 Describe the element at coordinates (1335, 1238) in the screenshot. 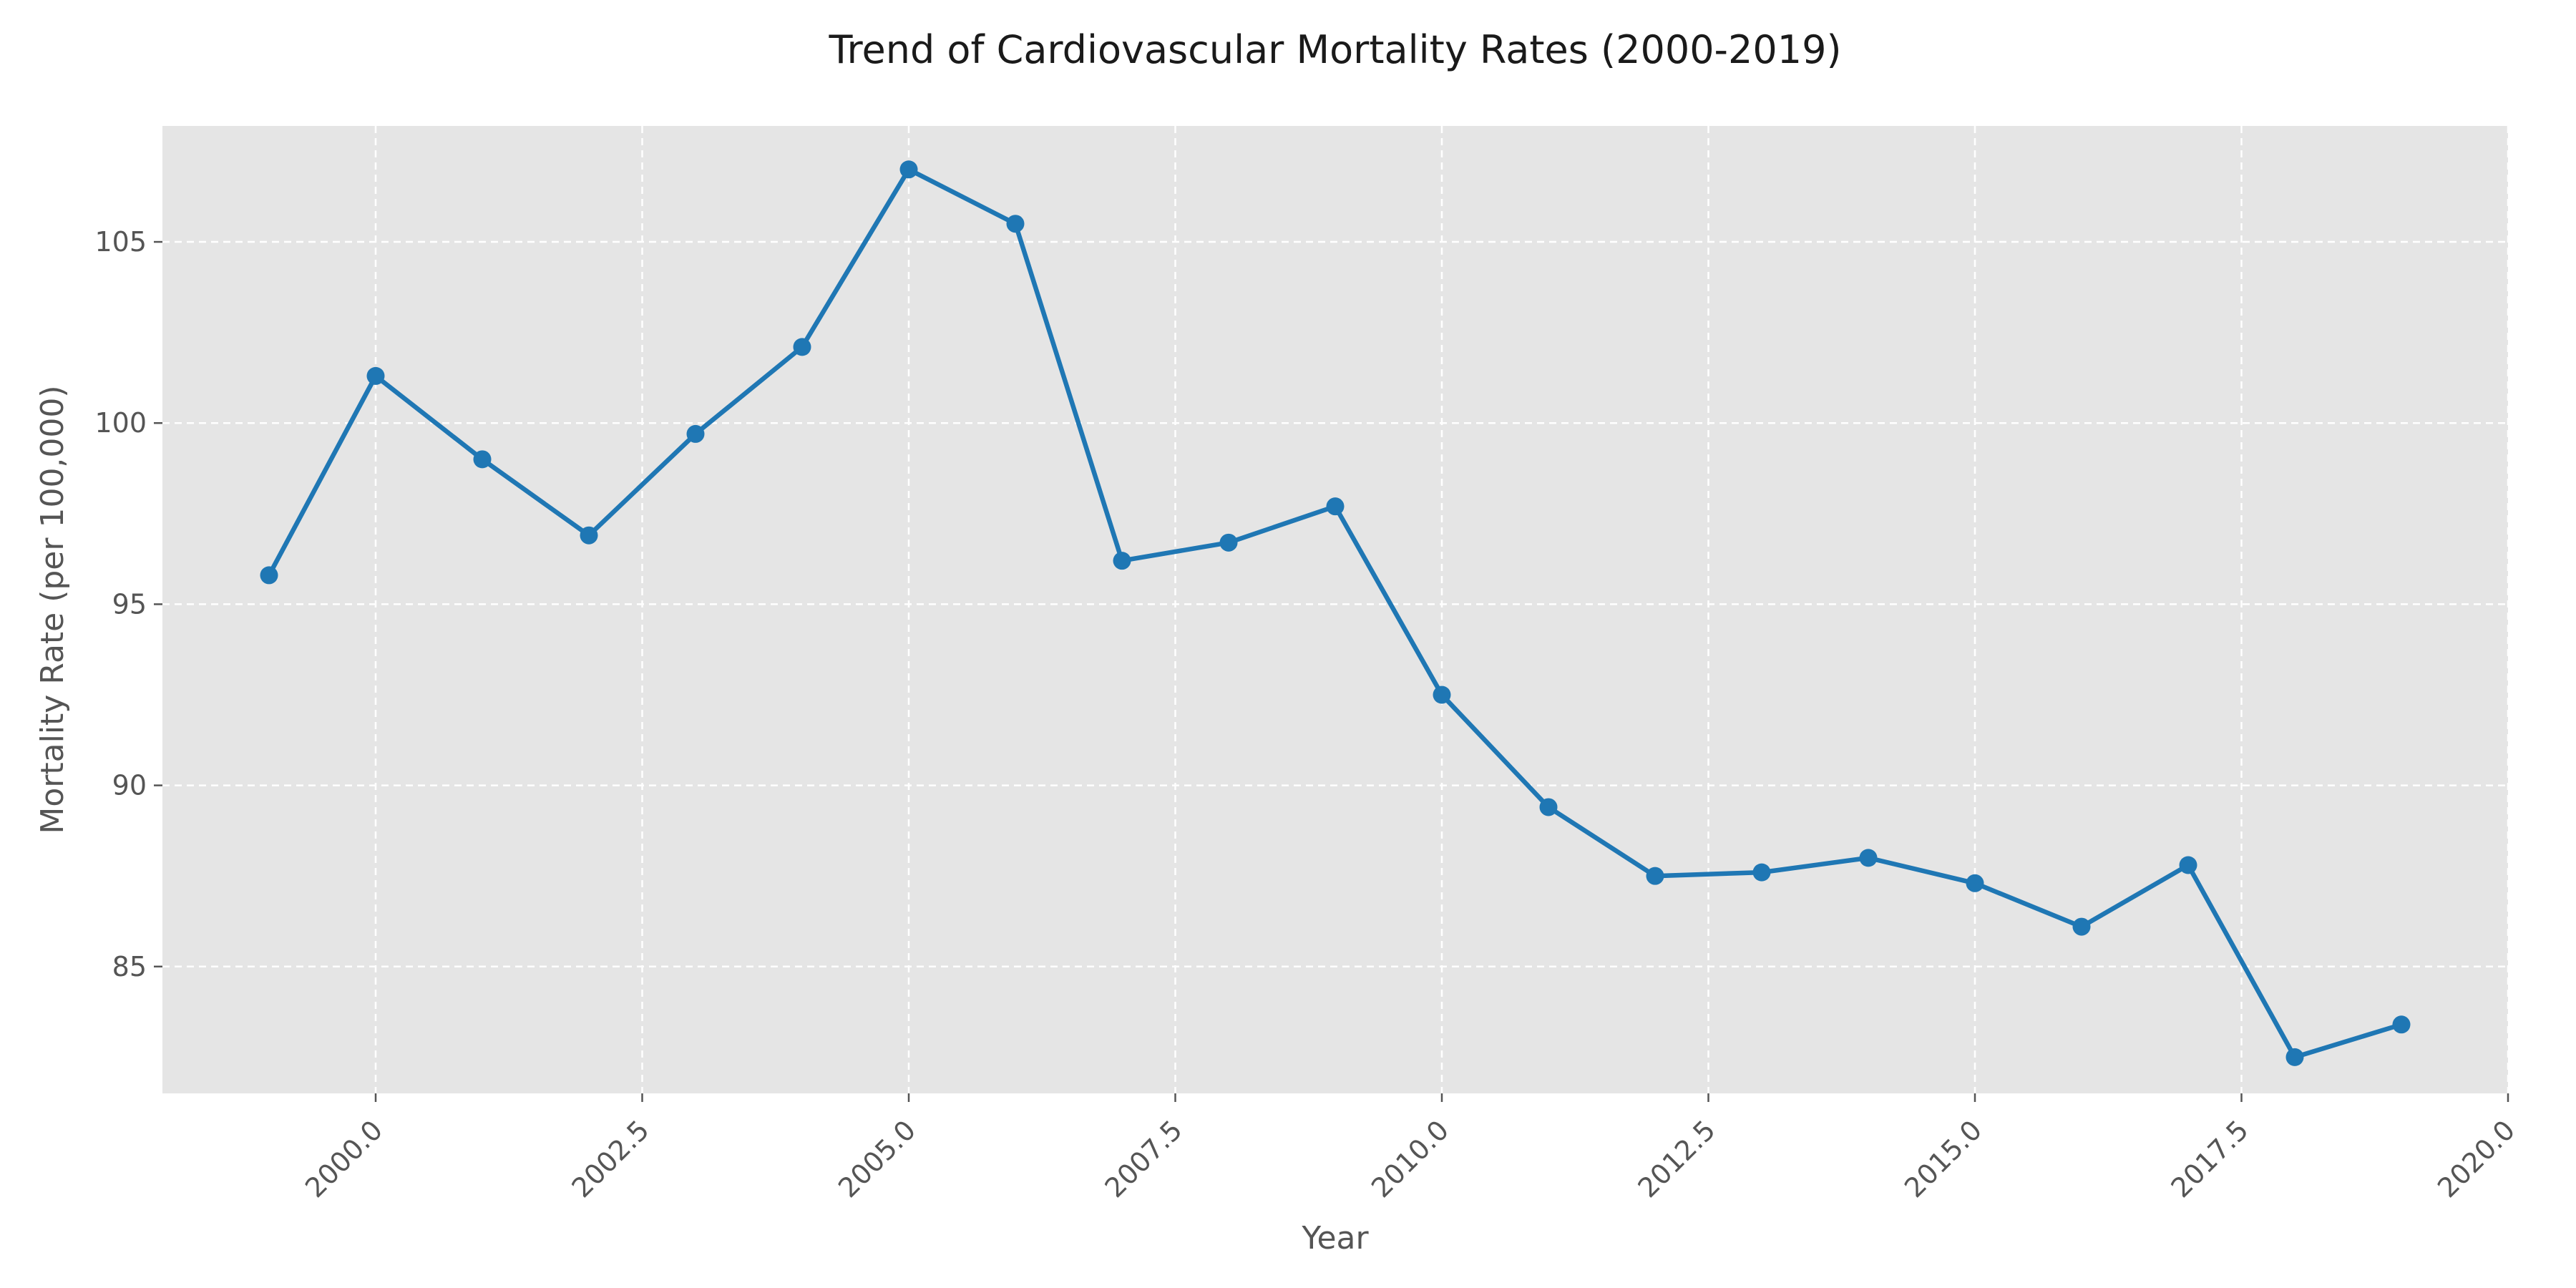

I see `x-axis-label: Year` at that location.